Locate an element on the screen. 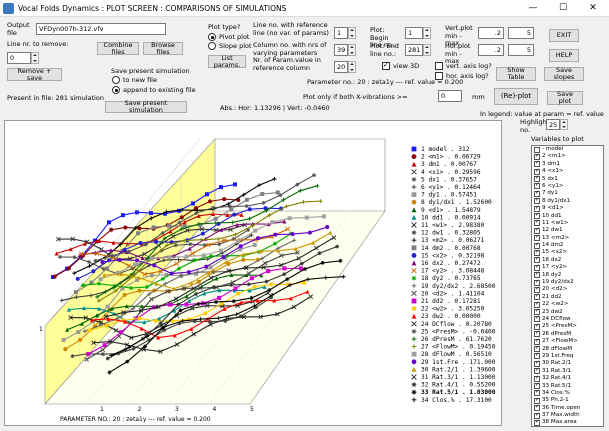 This screenshot has width=609, height=431. save-plot-button: Save plot is located at coordinates (565, 98).